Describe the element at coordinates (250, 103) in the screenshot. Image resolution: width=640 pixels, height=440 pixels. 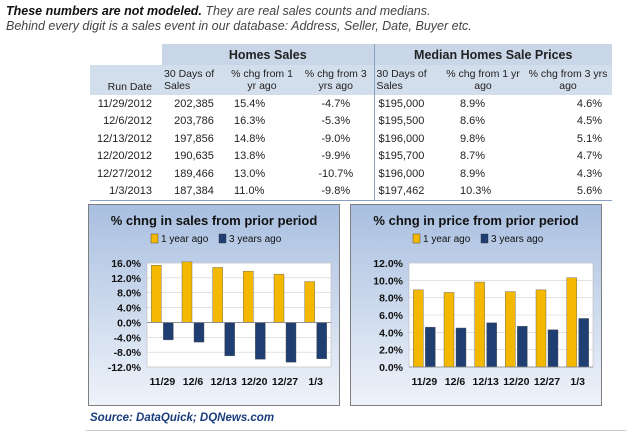
I see `cell-sales-chg-1yr: 15.4%` at that location.